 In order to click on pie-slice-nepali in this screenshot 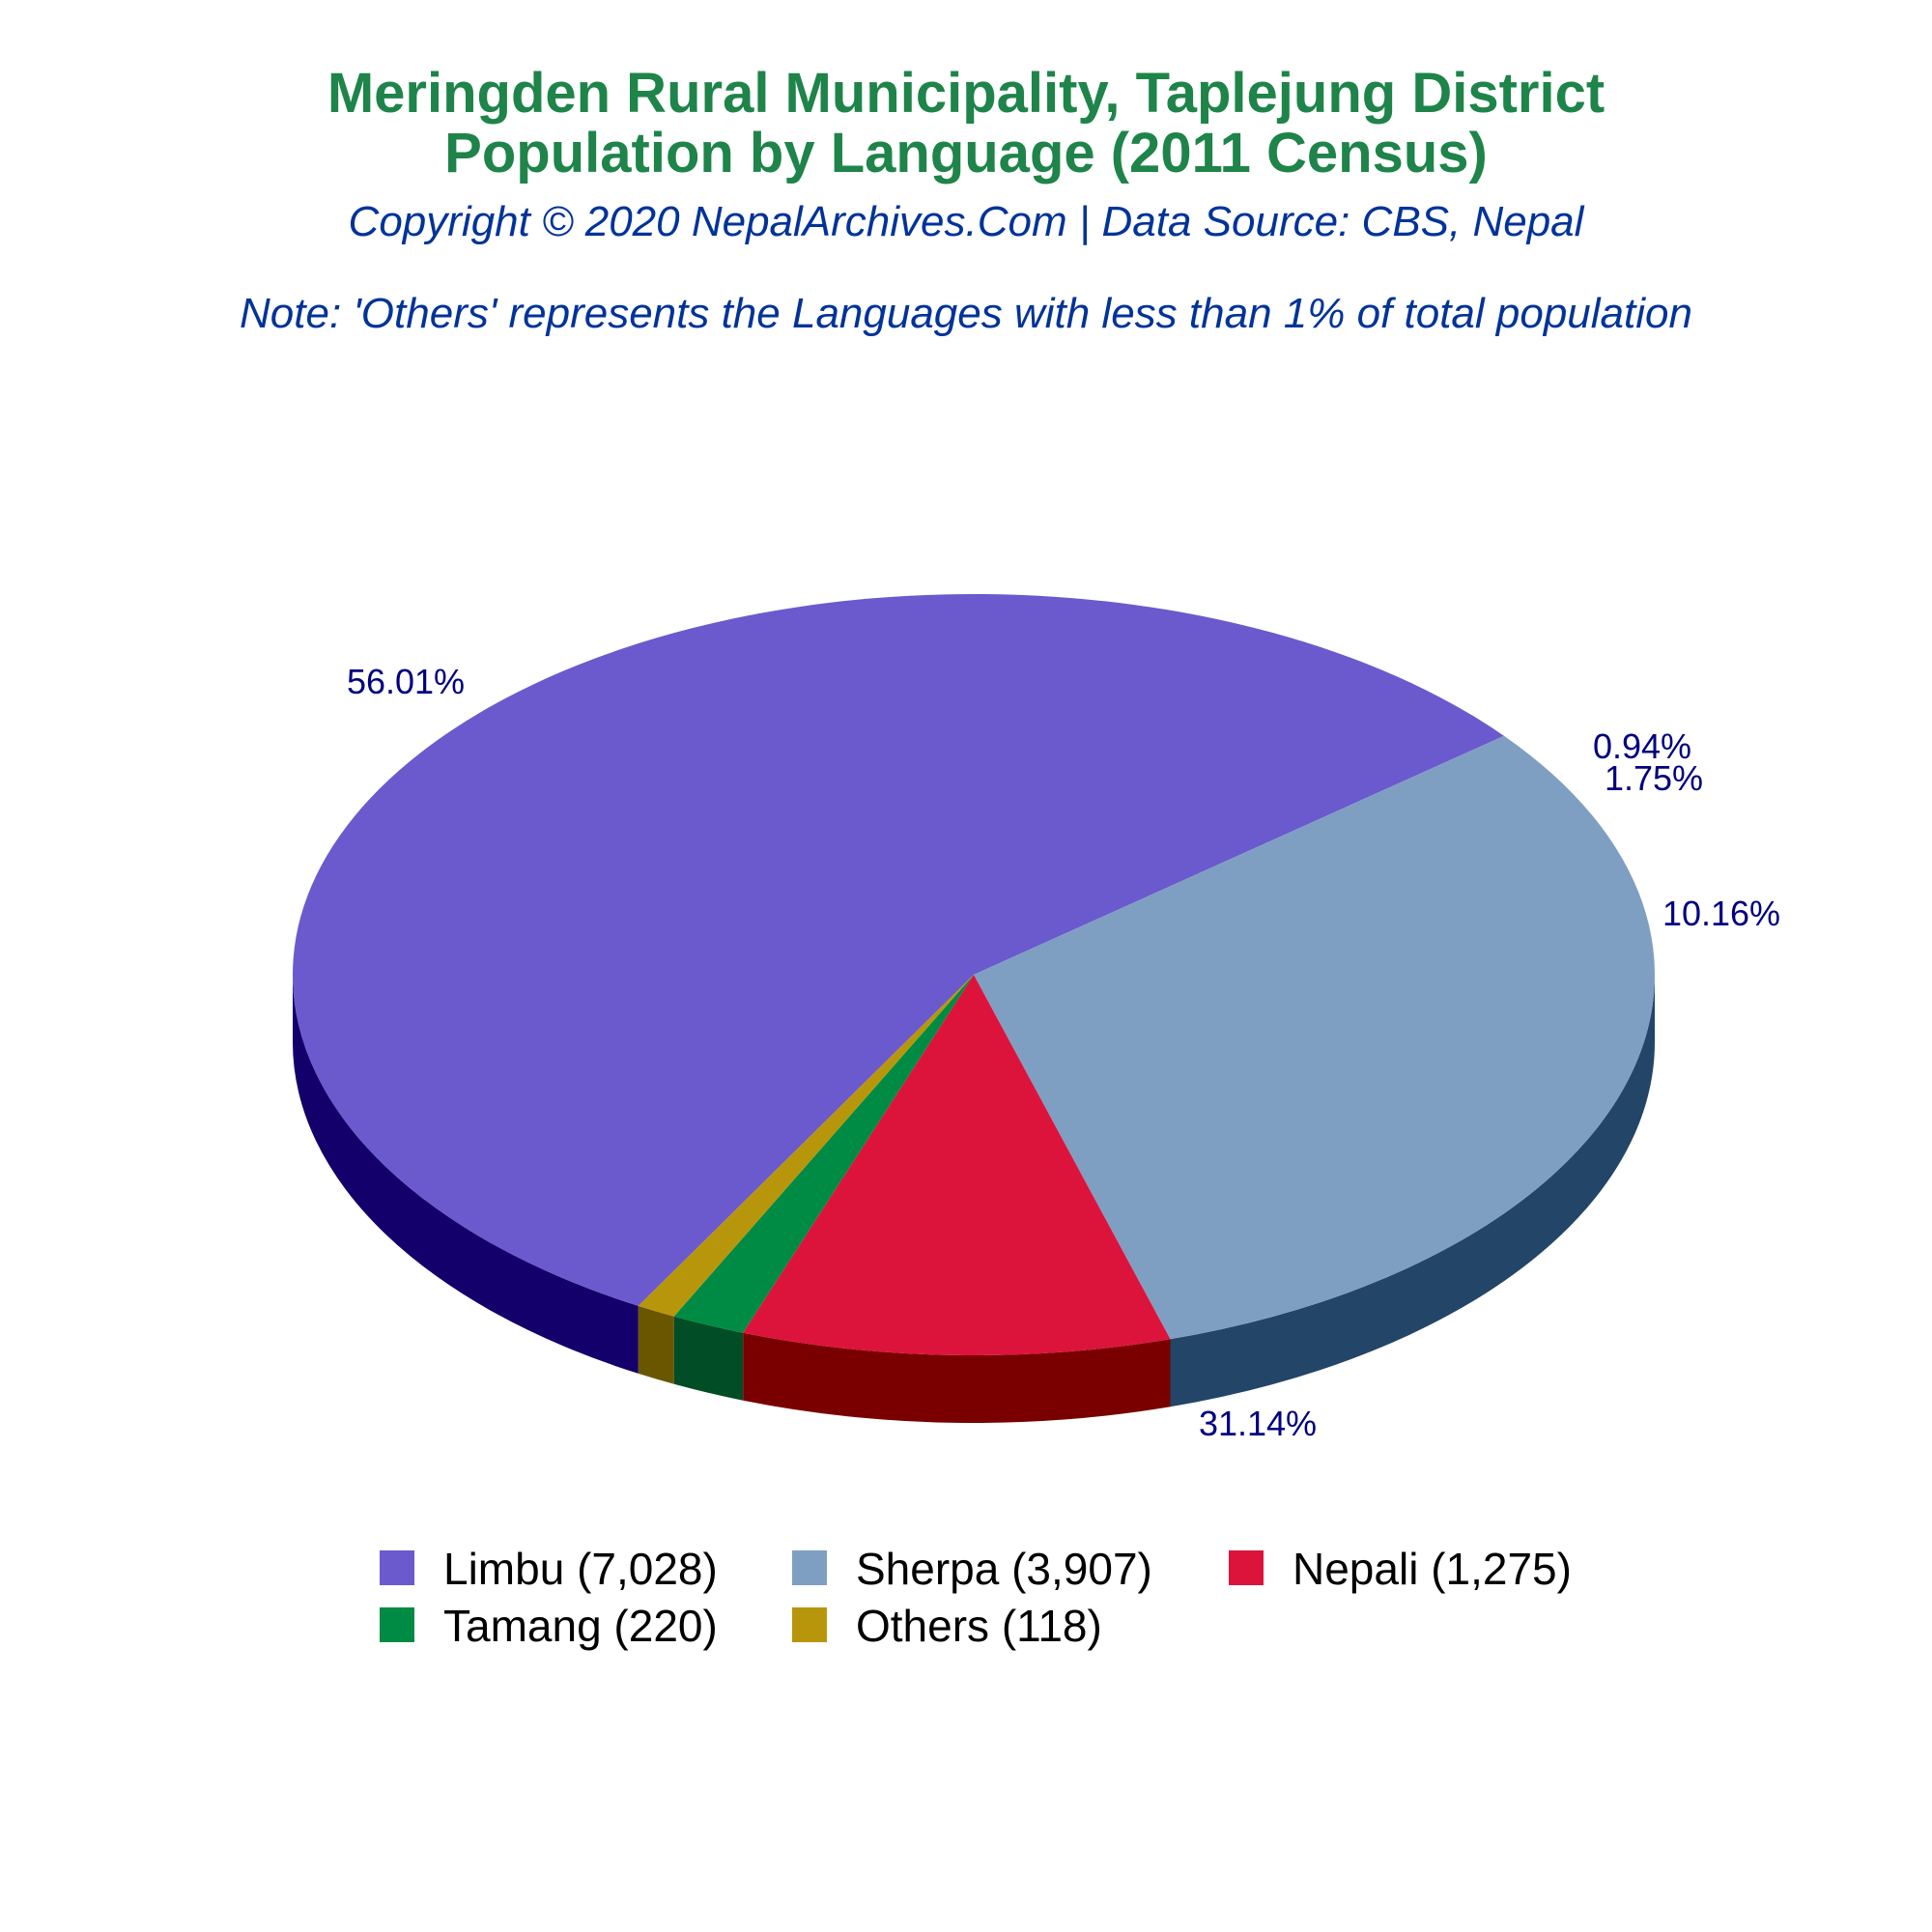, I will do `click(957, 1165)`.